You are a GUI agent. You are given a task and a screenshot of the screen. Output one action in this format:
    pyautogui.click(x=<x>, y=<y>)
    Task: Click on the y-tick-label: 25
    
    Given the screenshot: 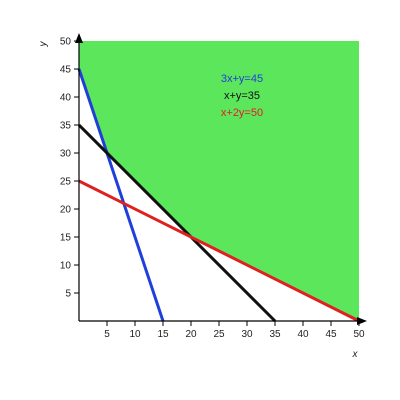 What is the action you would take?
    pyautogui.click(x=66, y=182)
    